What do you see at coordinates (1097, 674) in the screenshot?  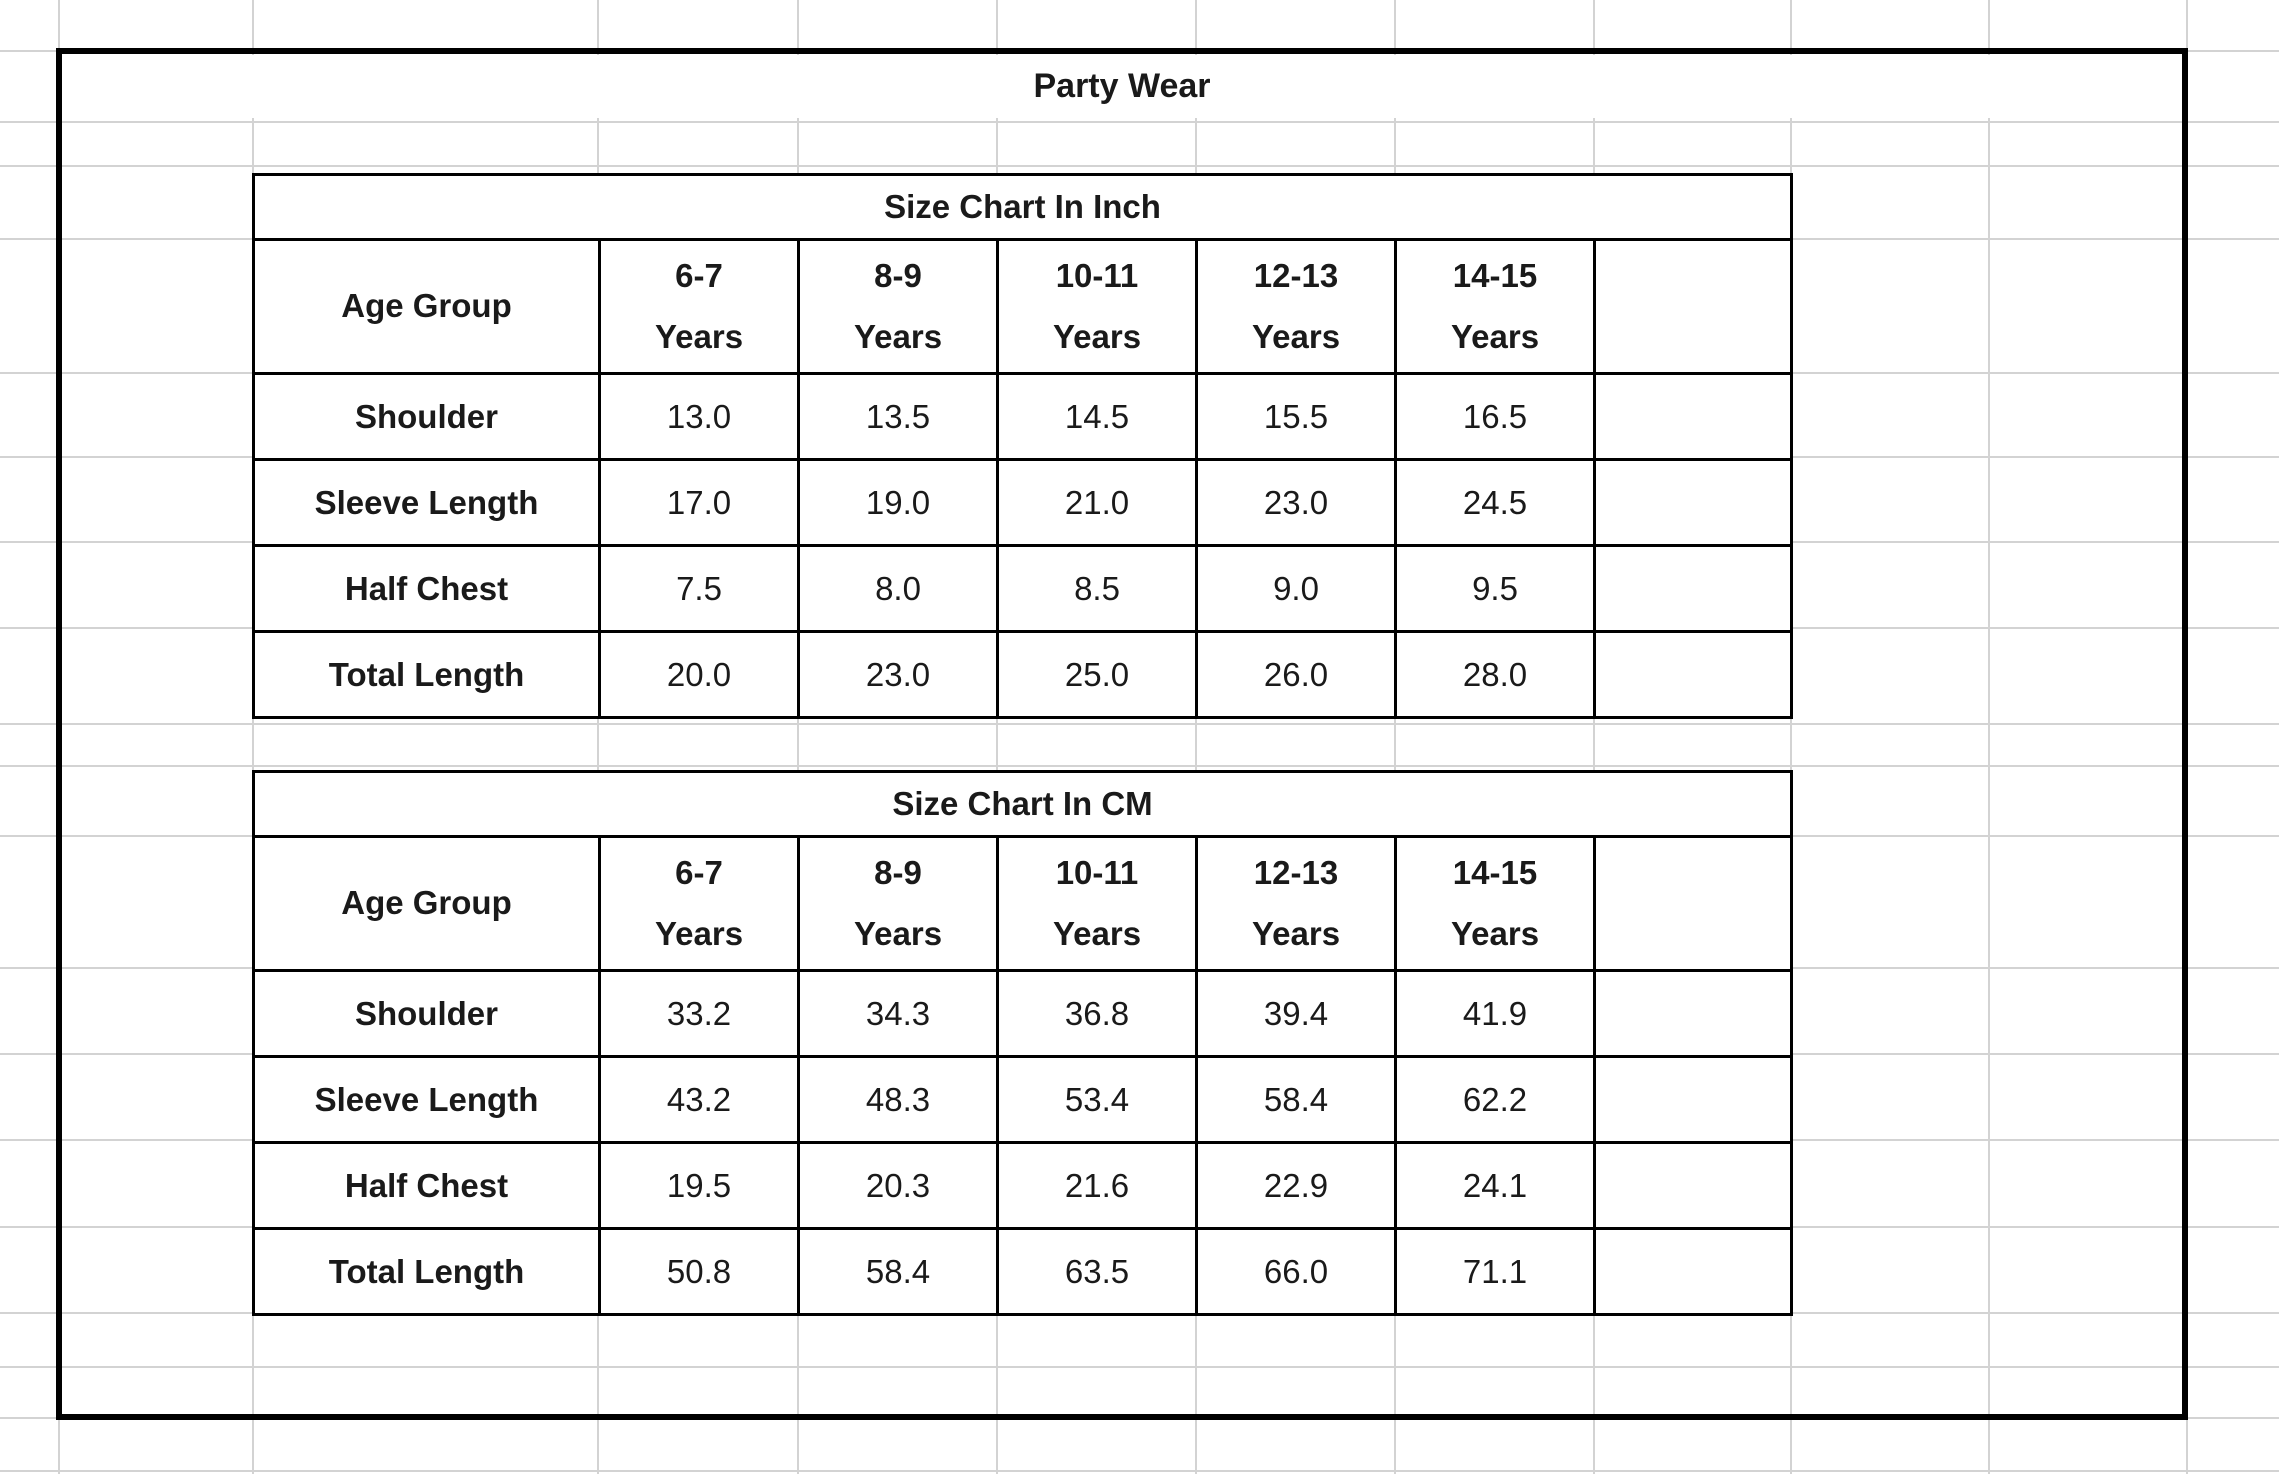 I see `value-cell: 25.0` at bounding box center [1097, 674].